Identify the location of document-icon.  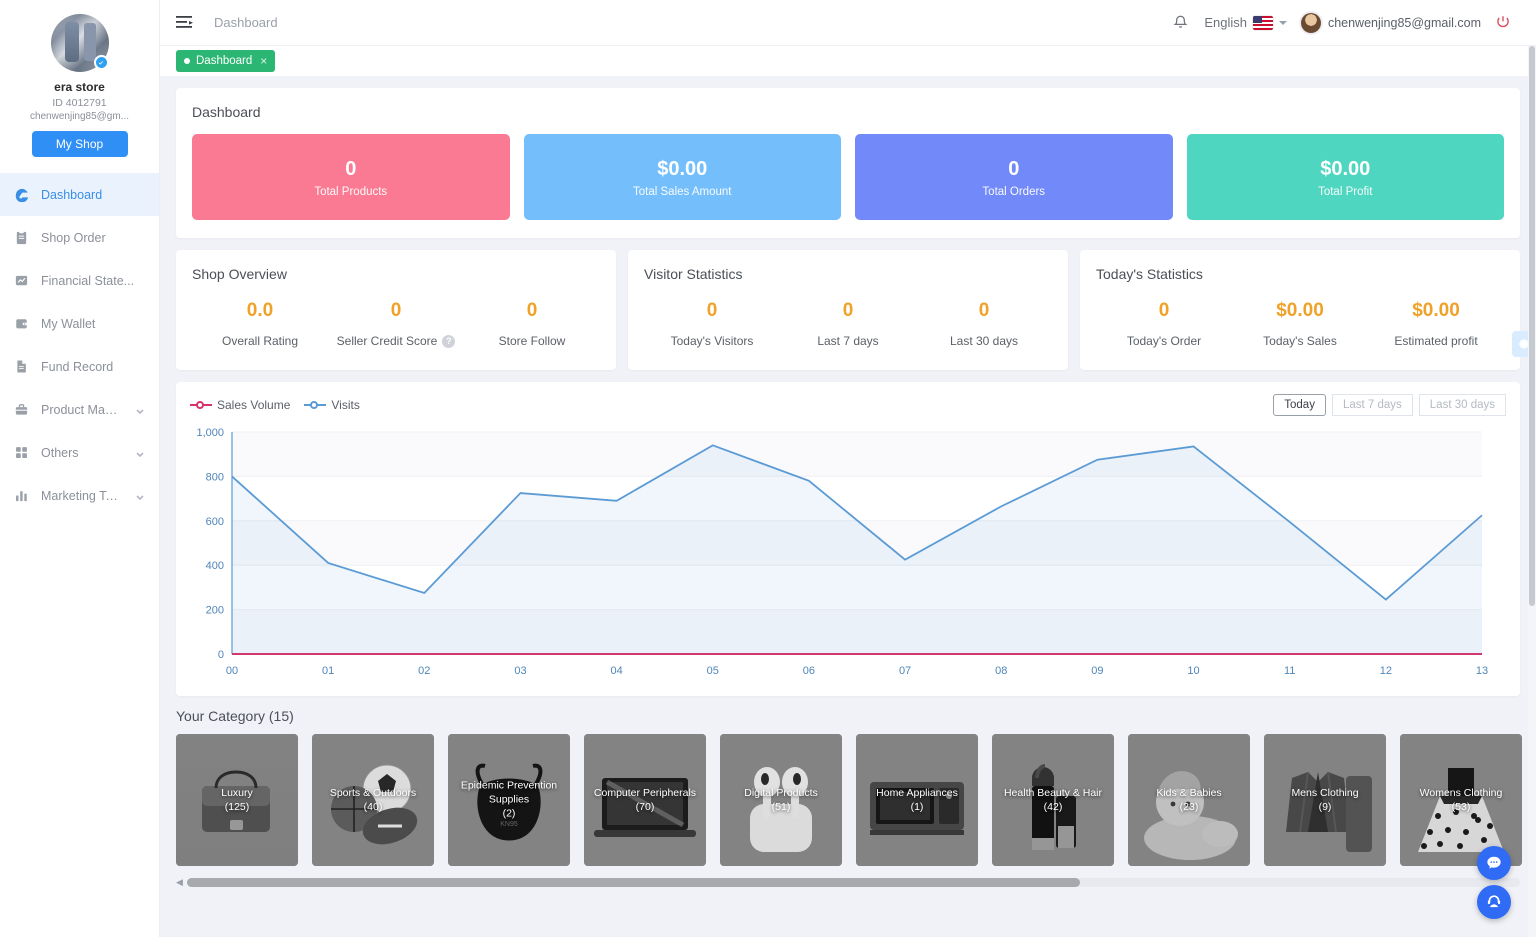
(22, 367).